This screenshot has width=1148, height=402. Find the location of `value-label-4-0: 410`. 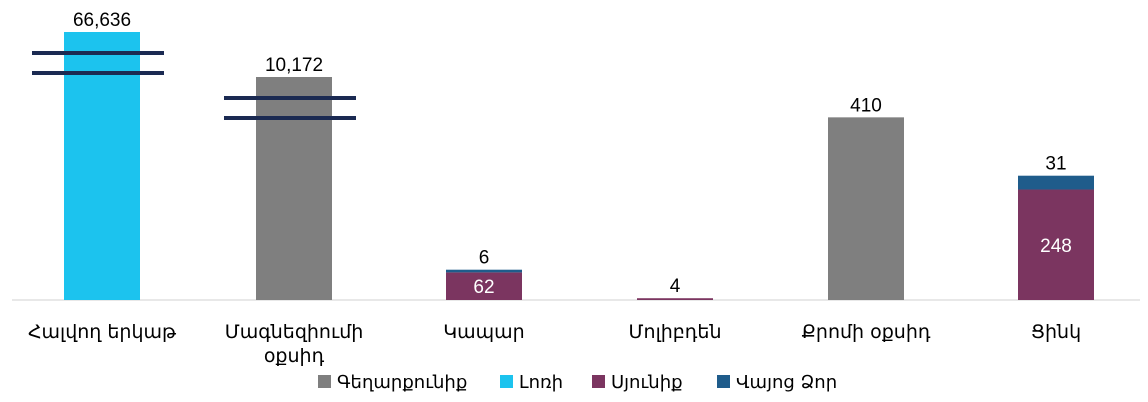

value-label-4-0: 410 is located at coordinates (866, 105).